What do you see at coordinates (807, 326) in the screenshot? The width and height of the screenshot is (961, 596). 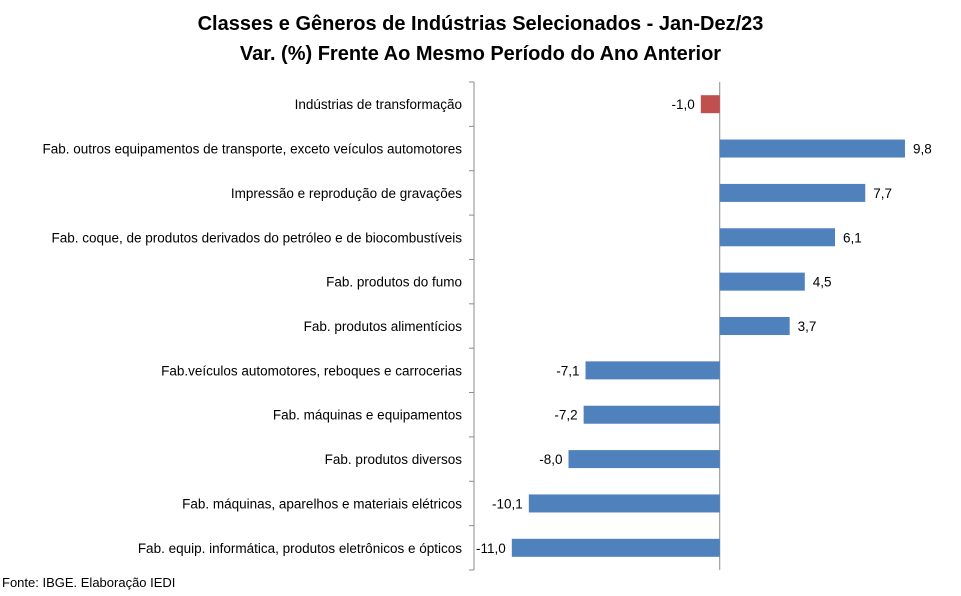 I see `value-label: 3,7` at bounding box center [807, 326].